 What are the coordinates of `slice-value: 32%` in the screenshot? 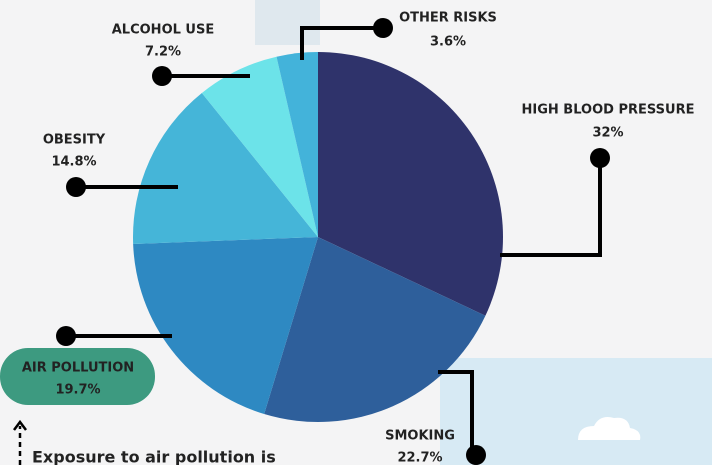 It's located at (607, 133).